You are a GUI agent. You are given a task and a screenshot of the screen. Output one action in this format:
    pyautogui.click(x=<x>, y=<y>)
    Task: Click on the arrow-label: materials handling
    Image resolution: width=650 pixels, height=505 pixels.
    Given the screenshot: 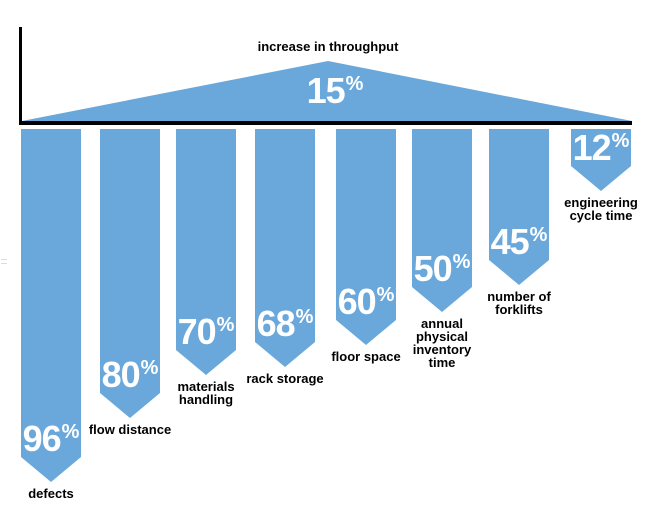 What is the action you would take?
    pyautogui.click(x=205, y=393)
    